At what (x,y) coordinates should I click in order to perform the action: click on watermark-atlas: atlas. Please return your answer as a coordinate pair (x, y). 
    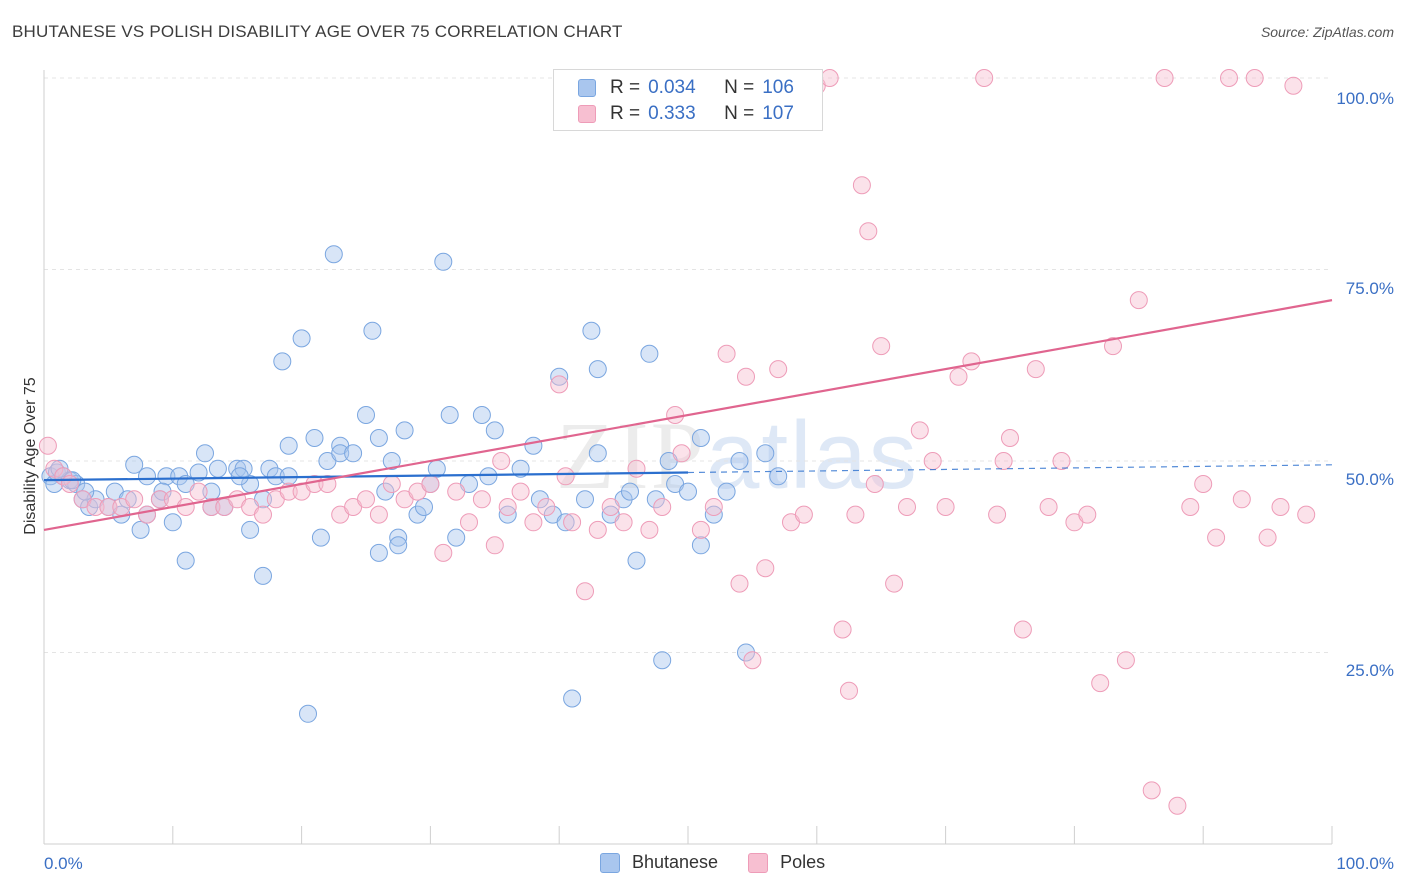
    Looking at the image, I should click on (812, 455).